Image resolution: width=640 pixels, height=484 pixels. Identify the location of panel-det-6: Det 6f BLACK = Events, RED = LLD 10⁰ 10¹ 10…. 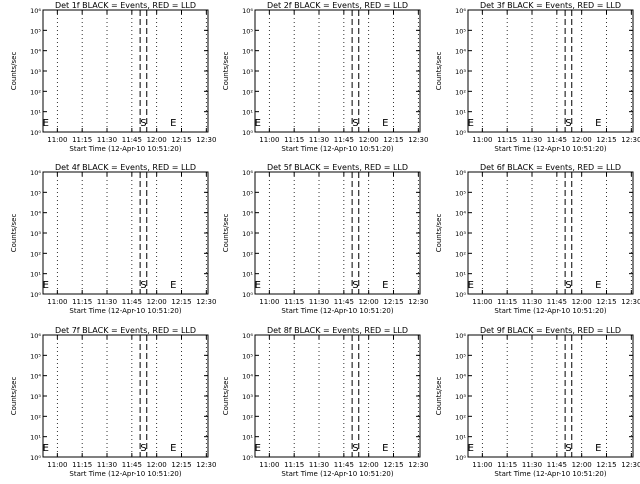
(537, 239).